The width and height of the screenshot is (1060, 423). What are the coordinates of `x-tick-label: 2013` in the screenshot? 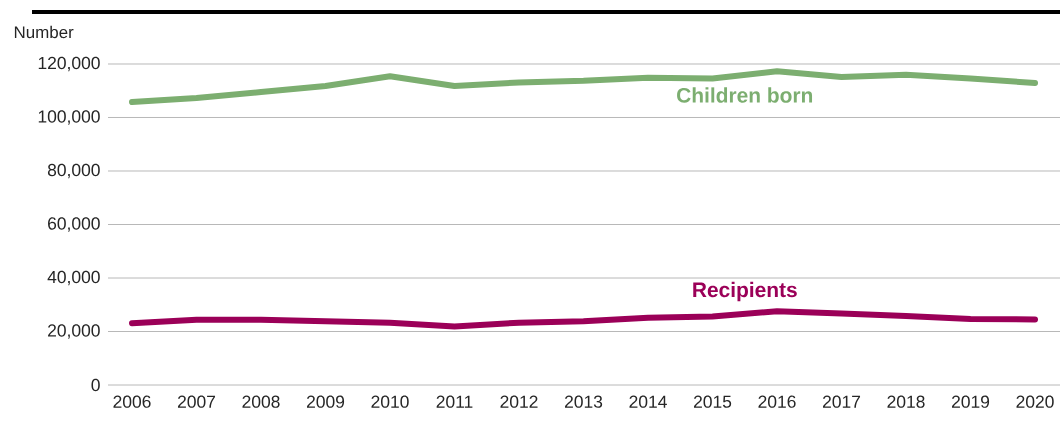 It's located at (583, 401).